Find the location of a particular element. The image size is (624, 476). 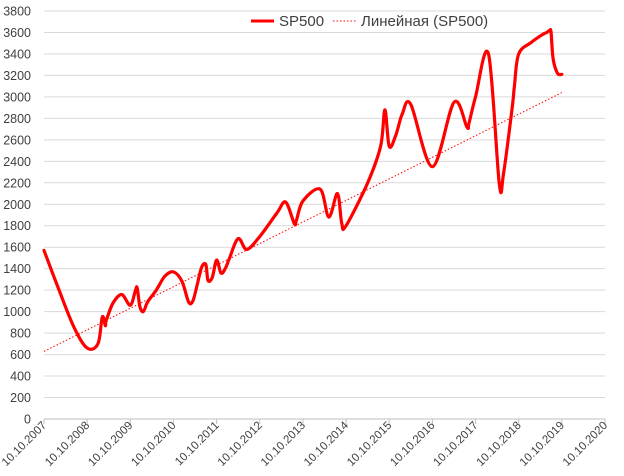

y-tick-label: 600 is located at coordinates (20, 355).